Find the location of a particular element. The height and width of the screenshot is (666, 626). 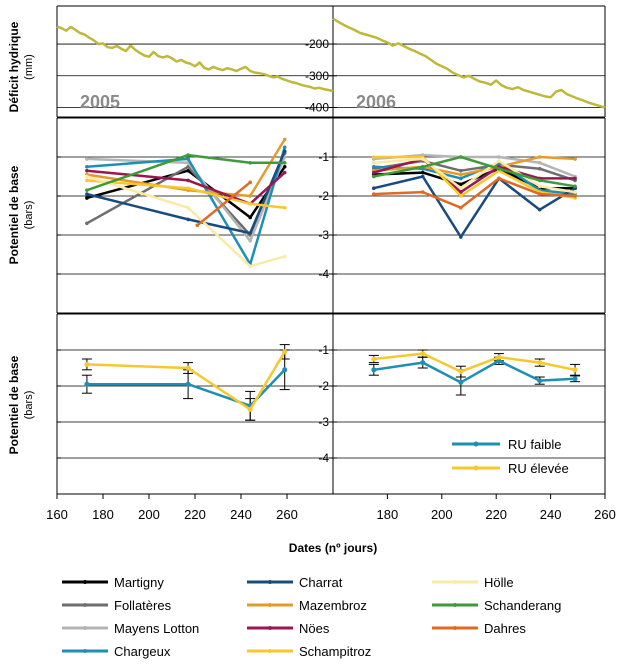

series-charrat-line-left is located at coordinates (186, 192).